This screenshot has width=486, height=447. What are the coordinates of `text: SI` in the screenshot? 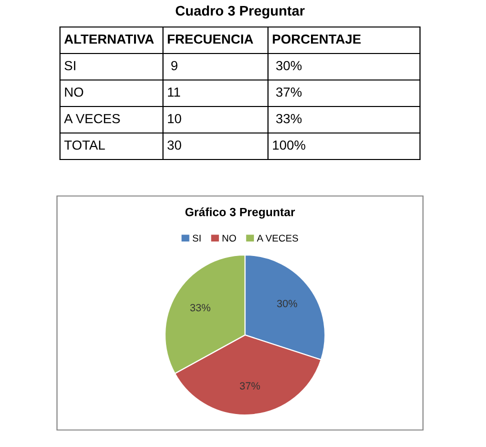 It's located at (70, 65).